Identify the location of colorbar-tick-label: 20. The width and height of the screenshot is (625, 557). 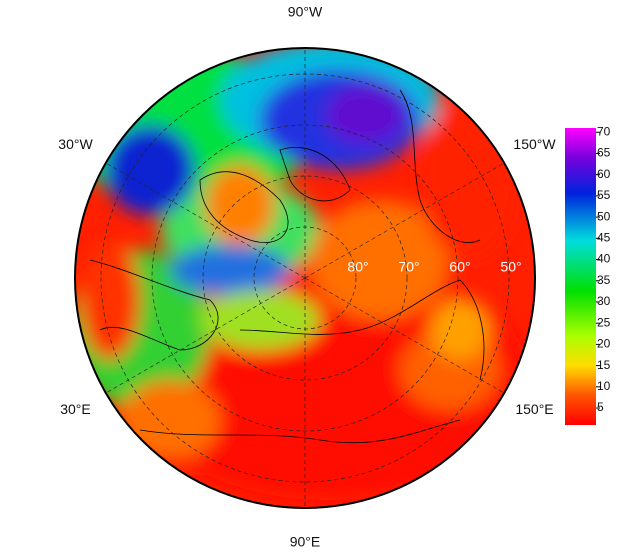
(604, 344).